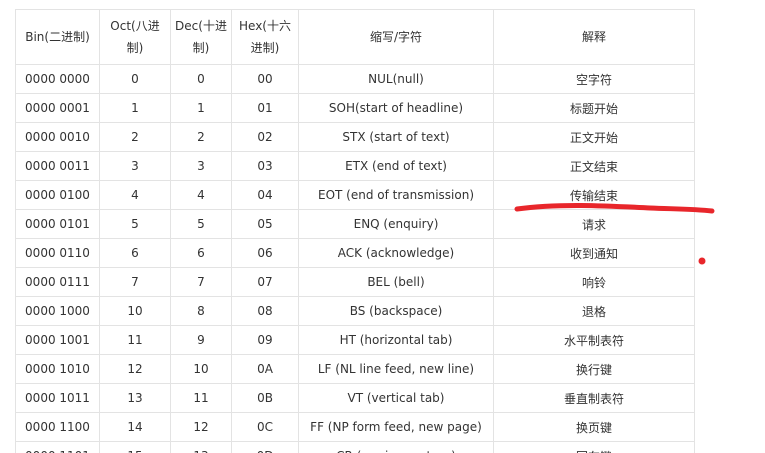 Image resolution: width=765 pixels, height=453 pixels. I want to click on table-row: 0000 0110 6 6 06 ACK (acknowledge) 收到通知, so click(355, 253).